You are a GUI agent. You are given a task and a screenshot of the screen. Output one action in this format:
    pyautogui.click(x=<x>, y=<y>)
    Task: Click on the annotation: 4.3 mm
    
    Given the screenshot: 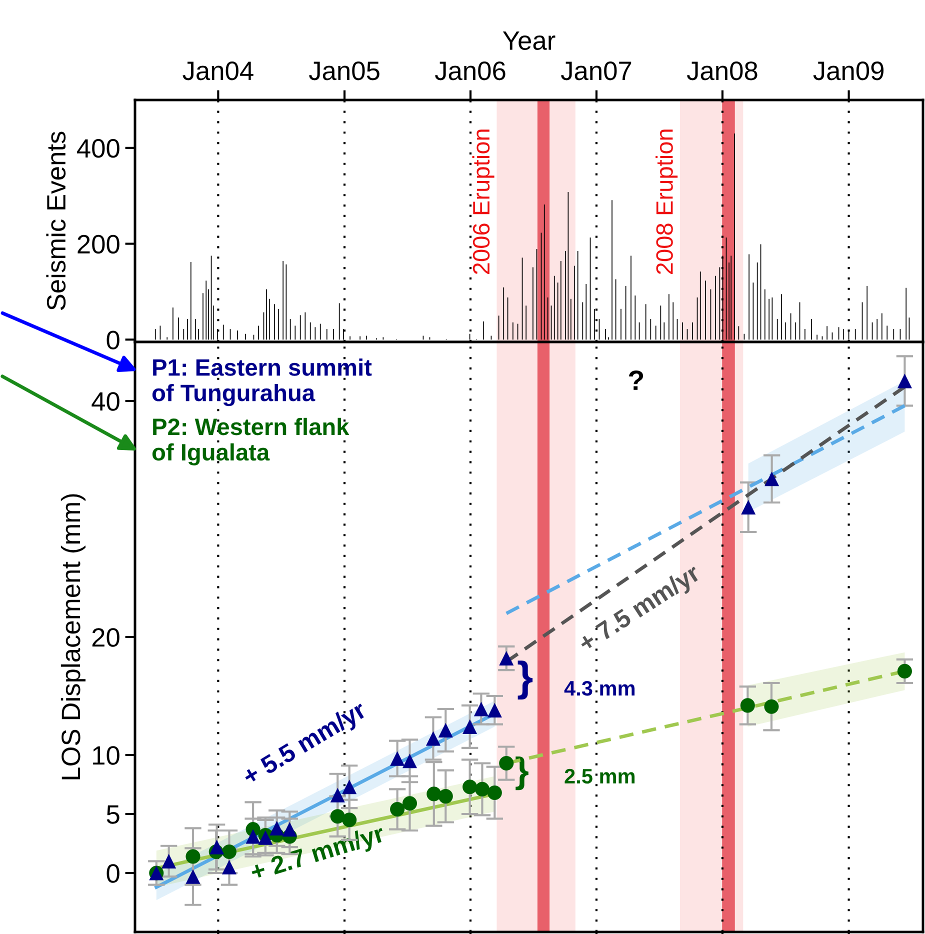 What is the action you would take?
    pyautogui.click(x=599, y=688)
    